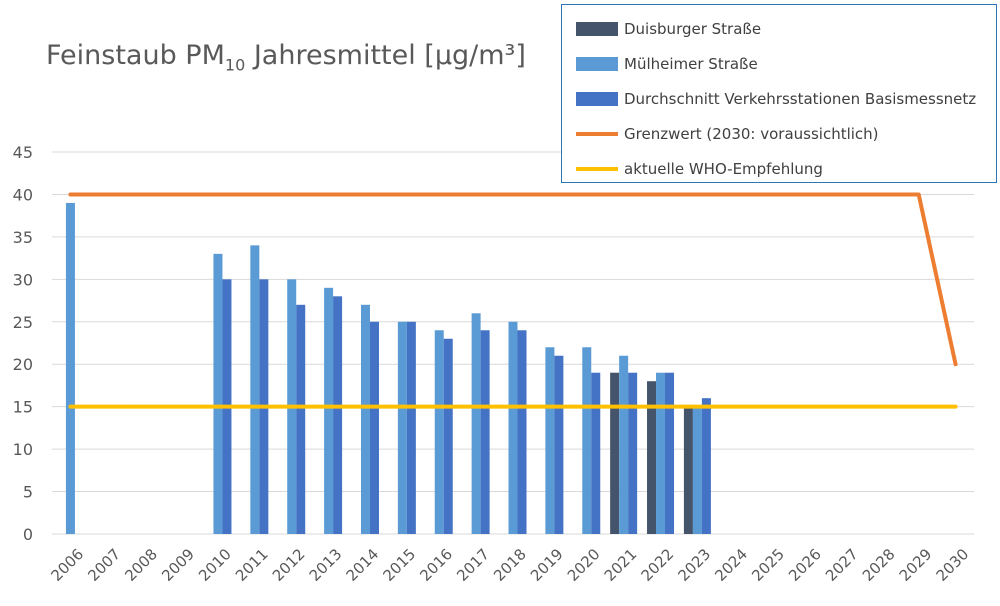 The image size is (1000, 606). Describe the element at coordinates (436, 565) in the screenshot. I see `x-tick-label: 2016` at that location.